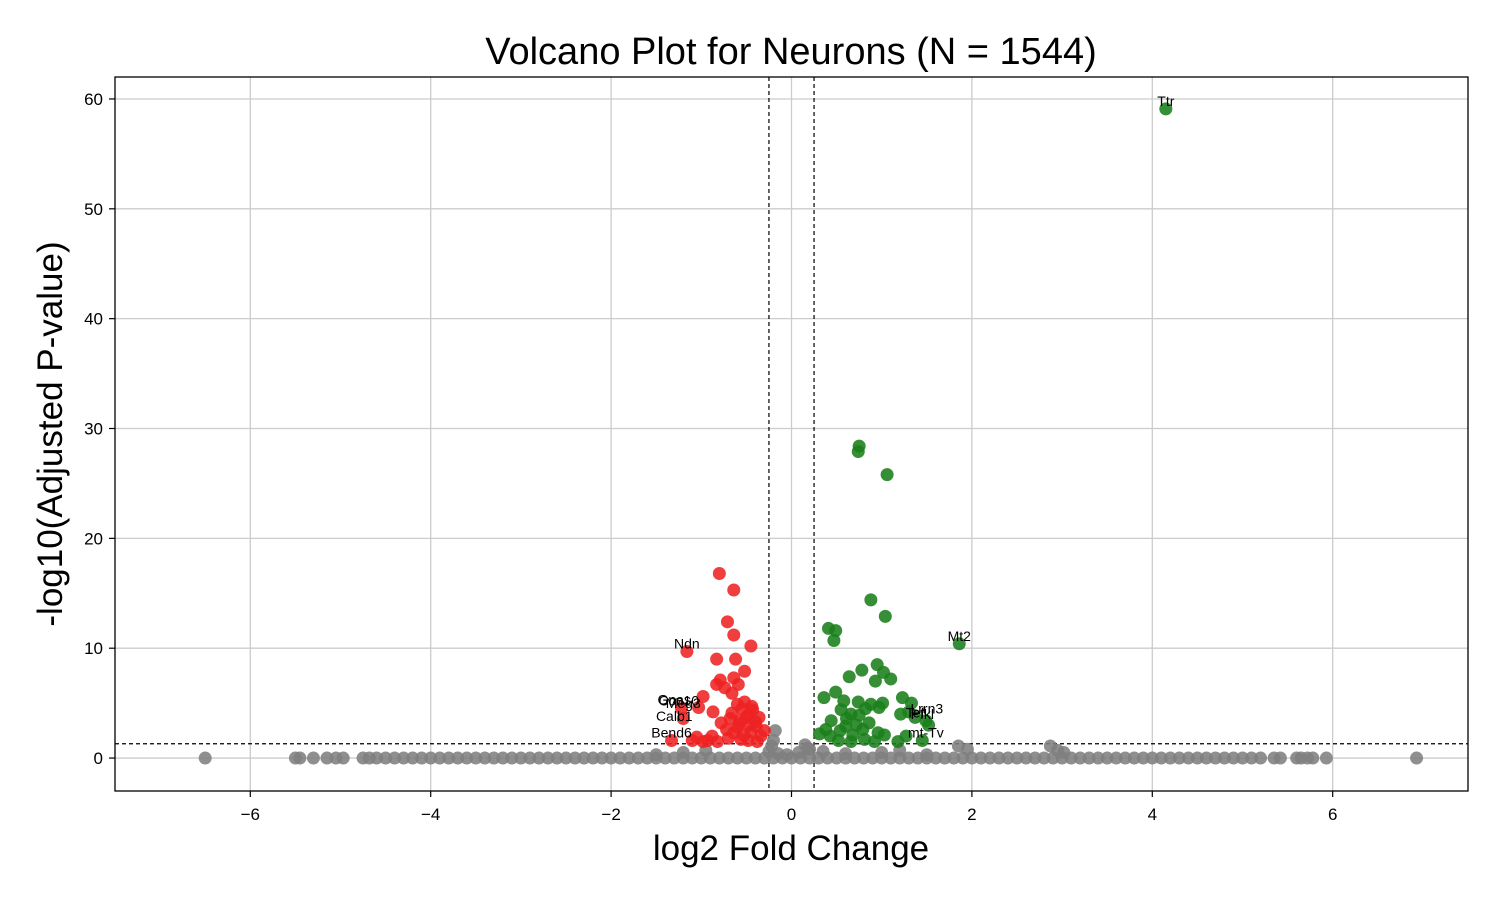 This screenshot has height=900, width=1500. I want to click on x-tick-label: −4, so click(430, 814).